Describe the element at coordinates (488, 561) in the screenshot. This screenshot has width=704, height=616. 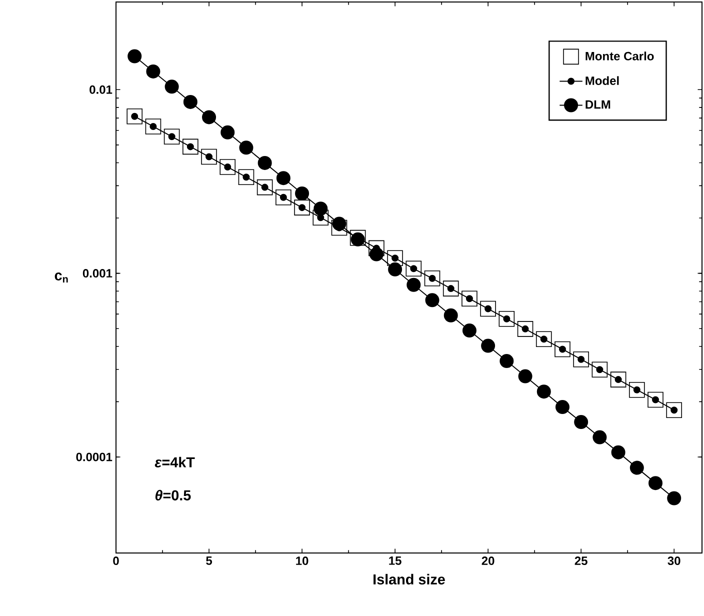
I see `x-tick-label: 20` at that location.